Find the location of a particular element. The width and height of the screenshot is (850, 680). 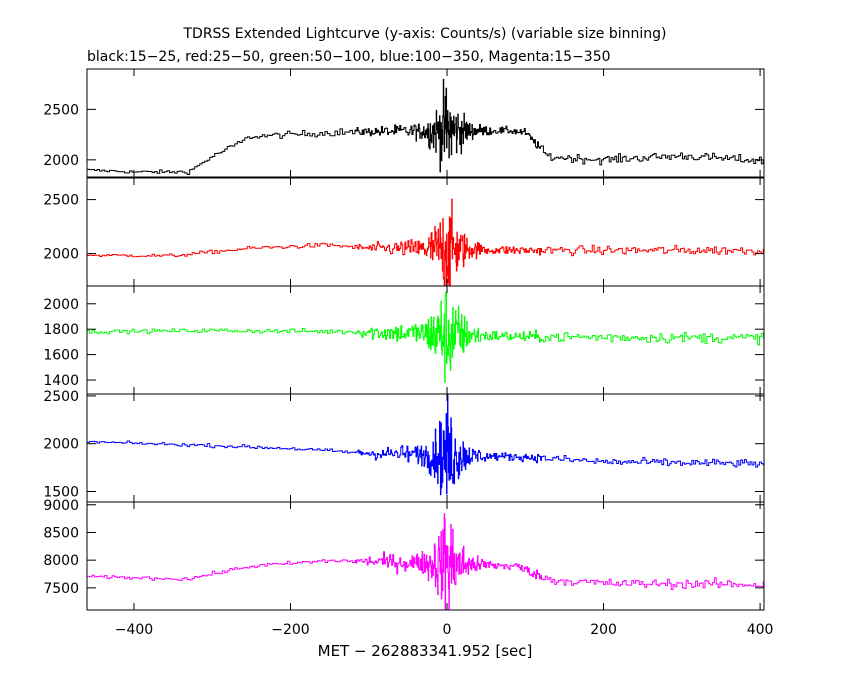

y-tick-label: 1500 is located at coordinates (61, 492).